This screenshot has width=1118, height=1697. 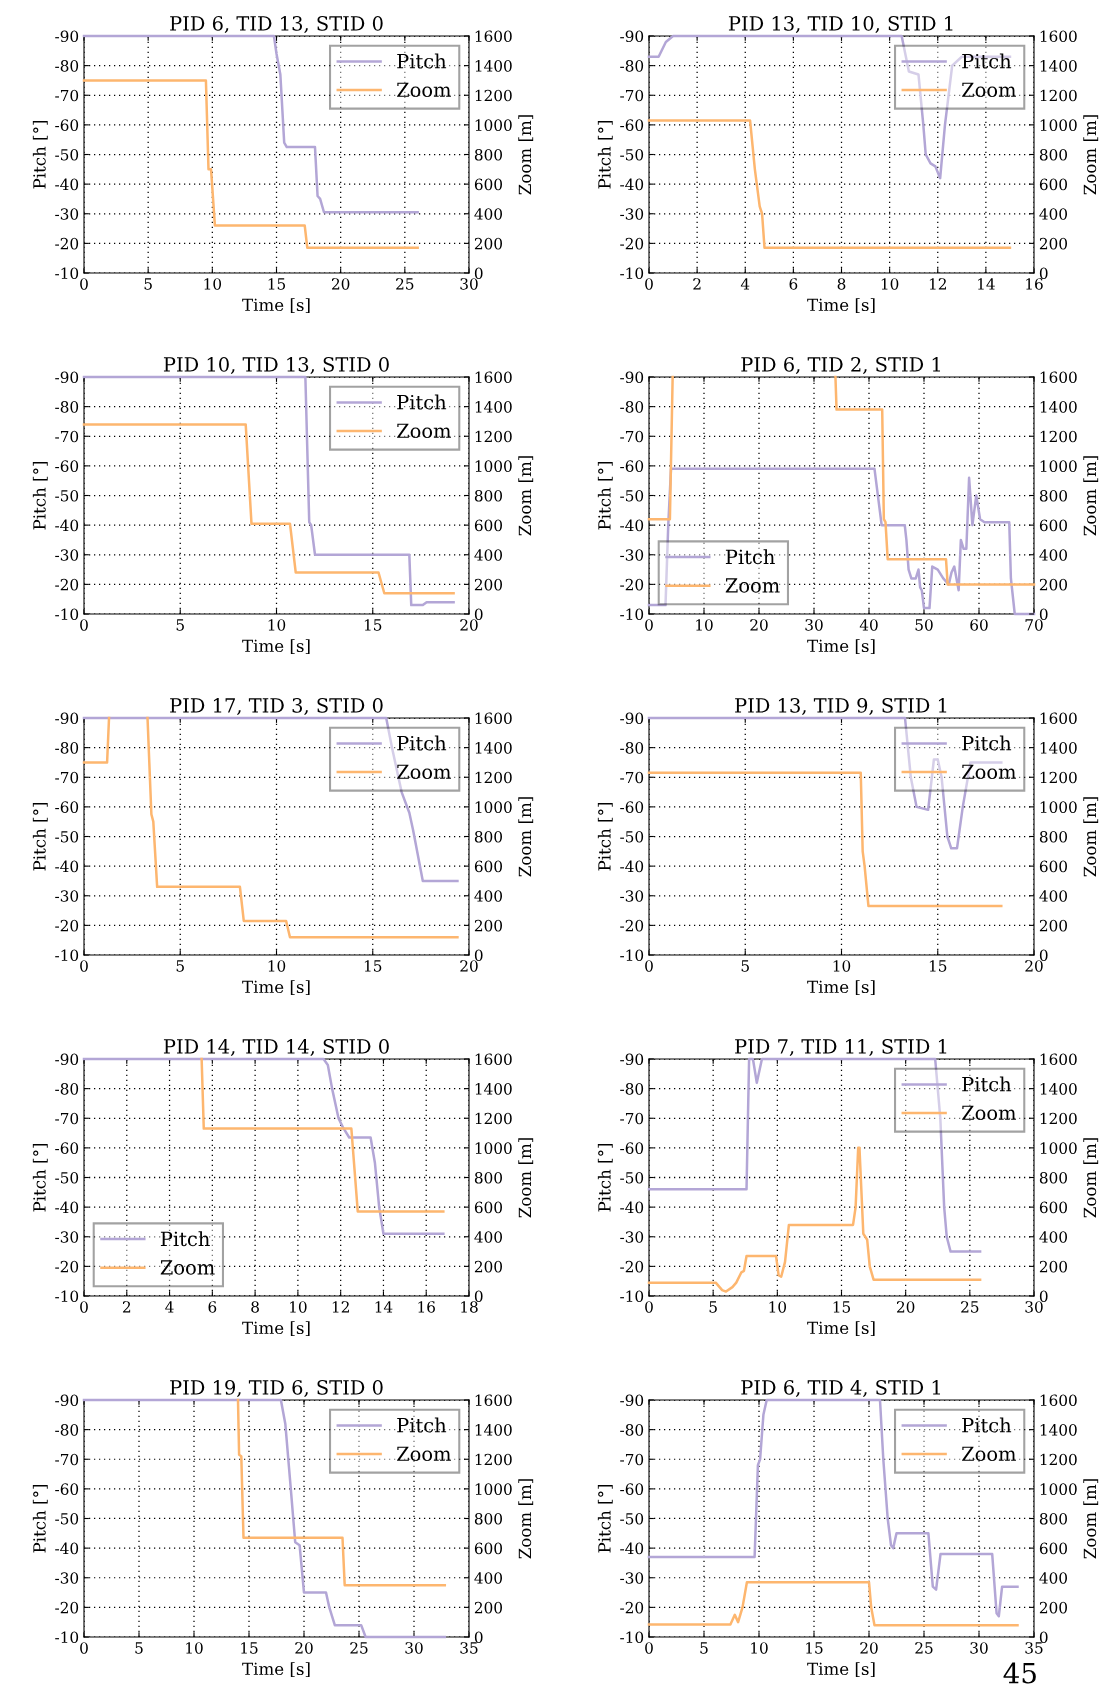 I want to click on x-tick-label: 16, so click(x=1034, y=284).